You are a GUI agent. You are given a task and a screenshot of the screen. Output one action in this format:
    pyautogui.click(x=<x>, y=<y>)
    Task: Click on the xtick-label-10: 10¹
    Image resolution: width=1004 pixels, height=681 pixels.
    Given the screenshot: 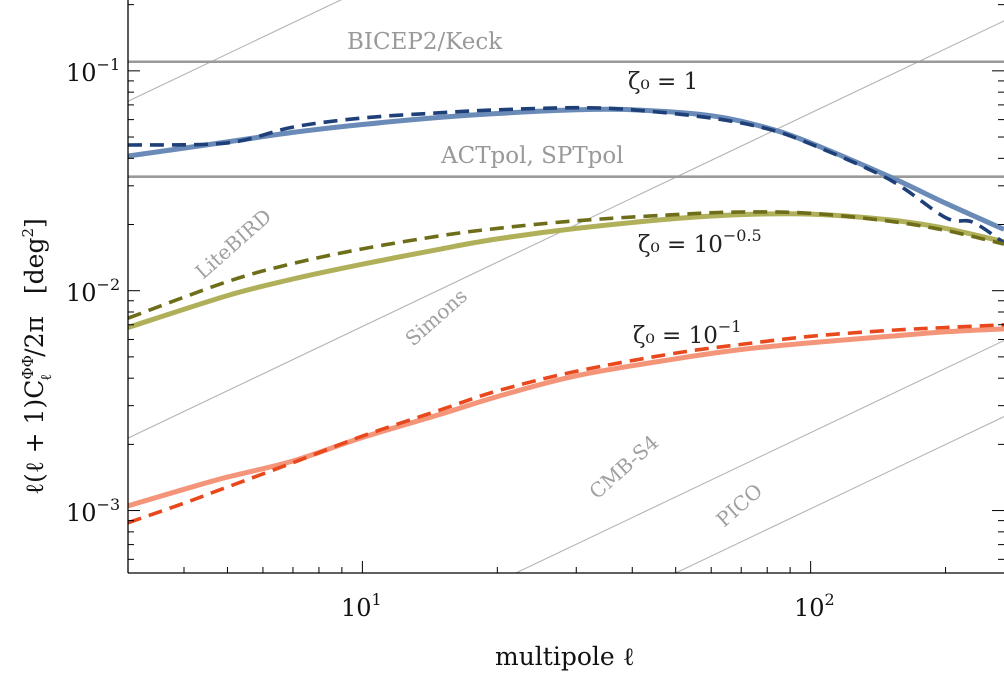 What is the action you would take?
    pyautogui.click(x=361, y=606)
    